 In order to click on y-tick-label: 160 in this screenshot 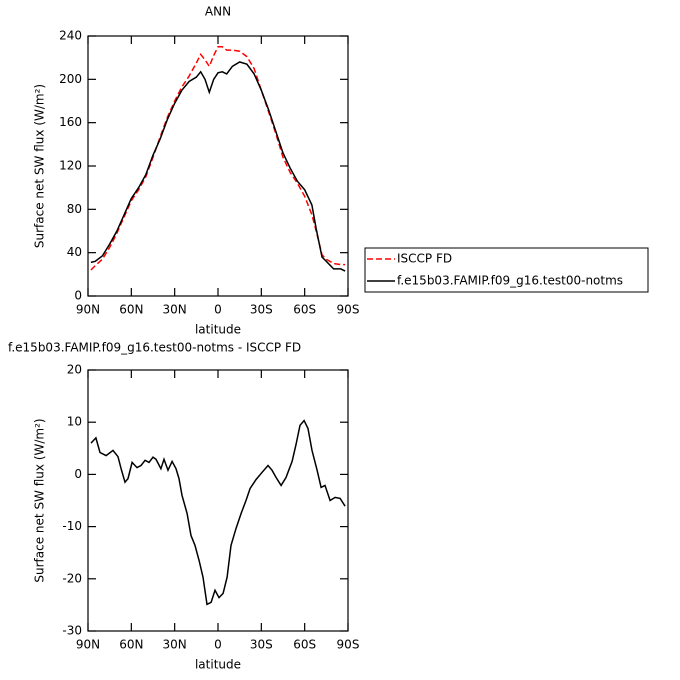, I will do `click(70, 122)`.